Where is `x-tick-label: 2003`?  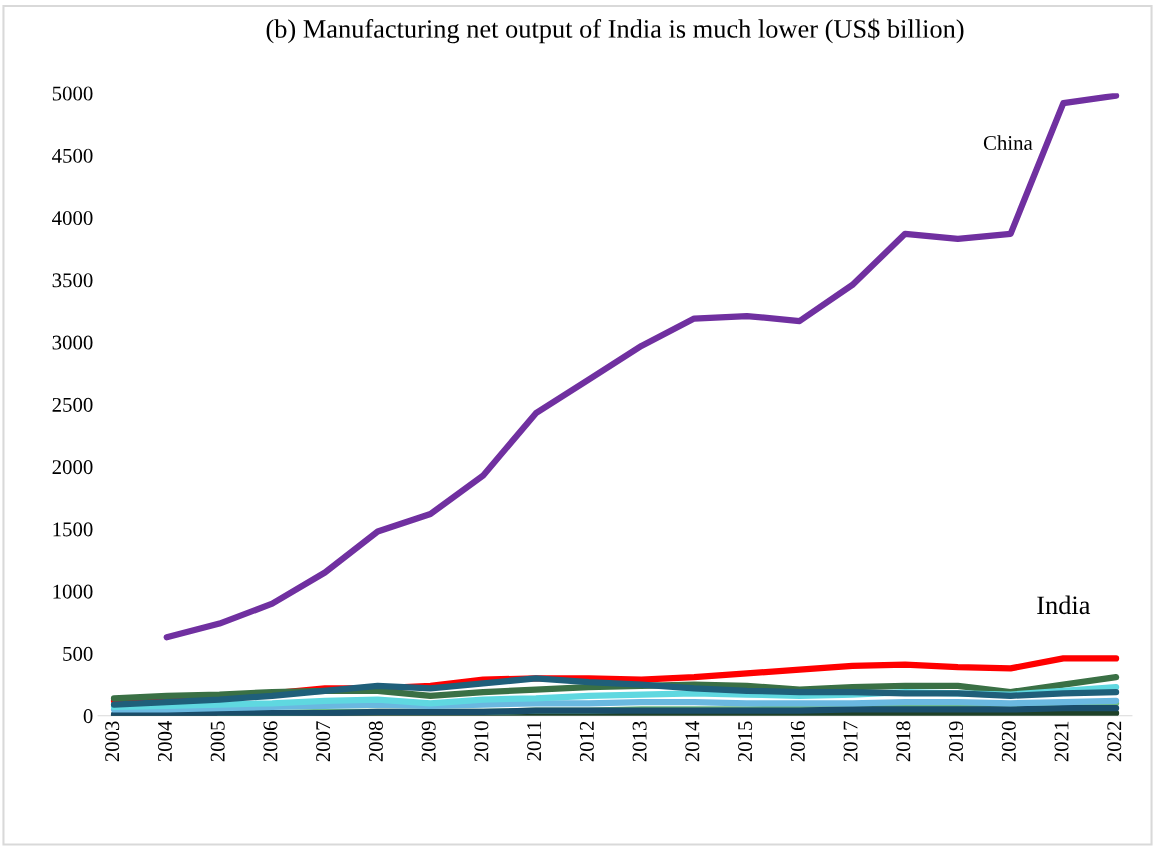
x-tick-label: 2003 is located at coordinates (112, 741).